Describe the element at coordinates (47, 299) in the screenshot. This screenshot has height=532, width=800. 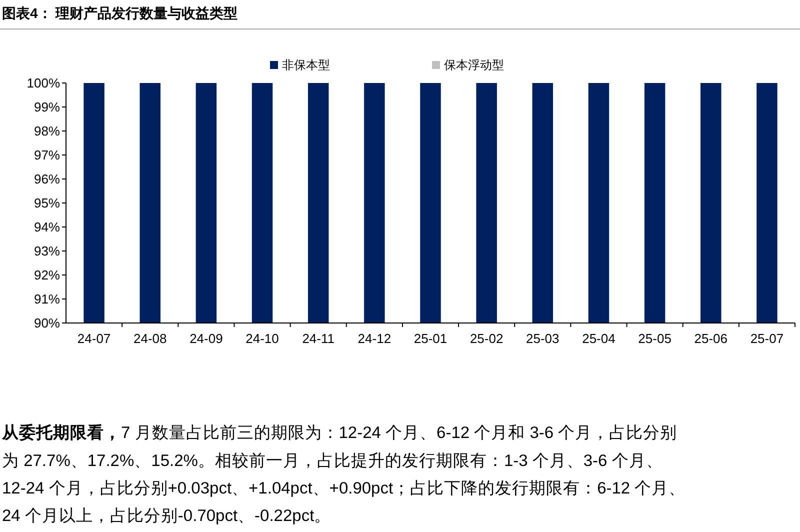
I see `y-tick-label: 91%` at that location.